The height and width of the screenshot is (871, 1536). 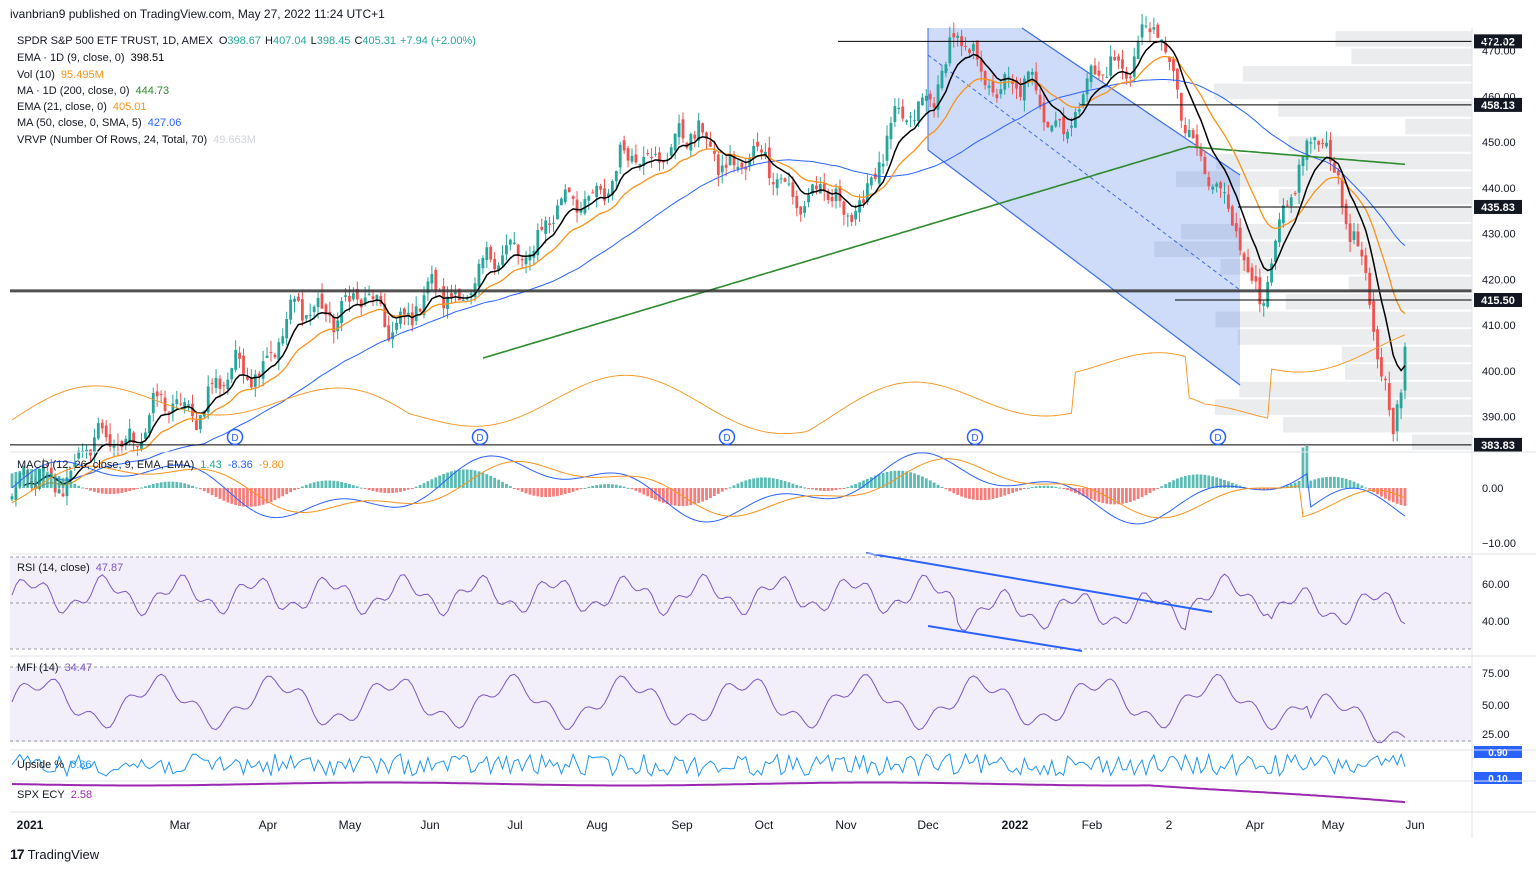 I want to click on channel-mid-line, so click(x=1084, y=172).